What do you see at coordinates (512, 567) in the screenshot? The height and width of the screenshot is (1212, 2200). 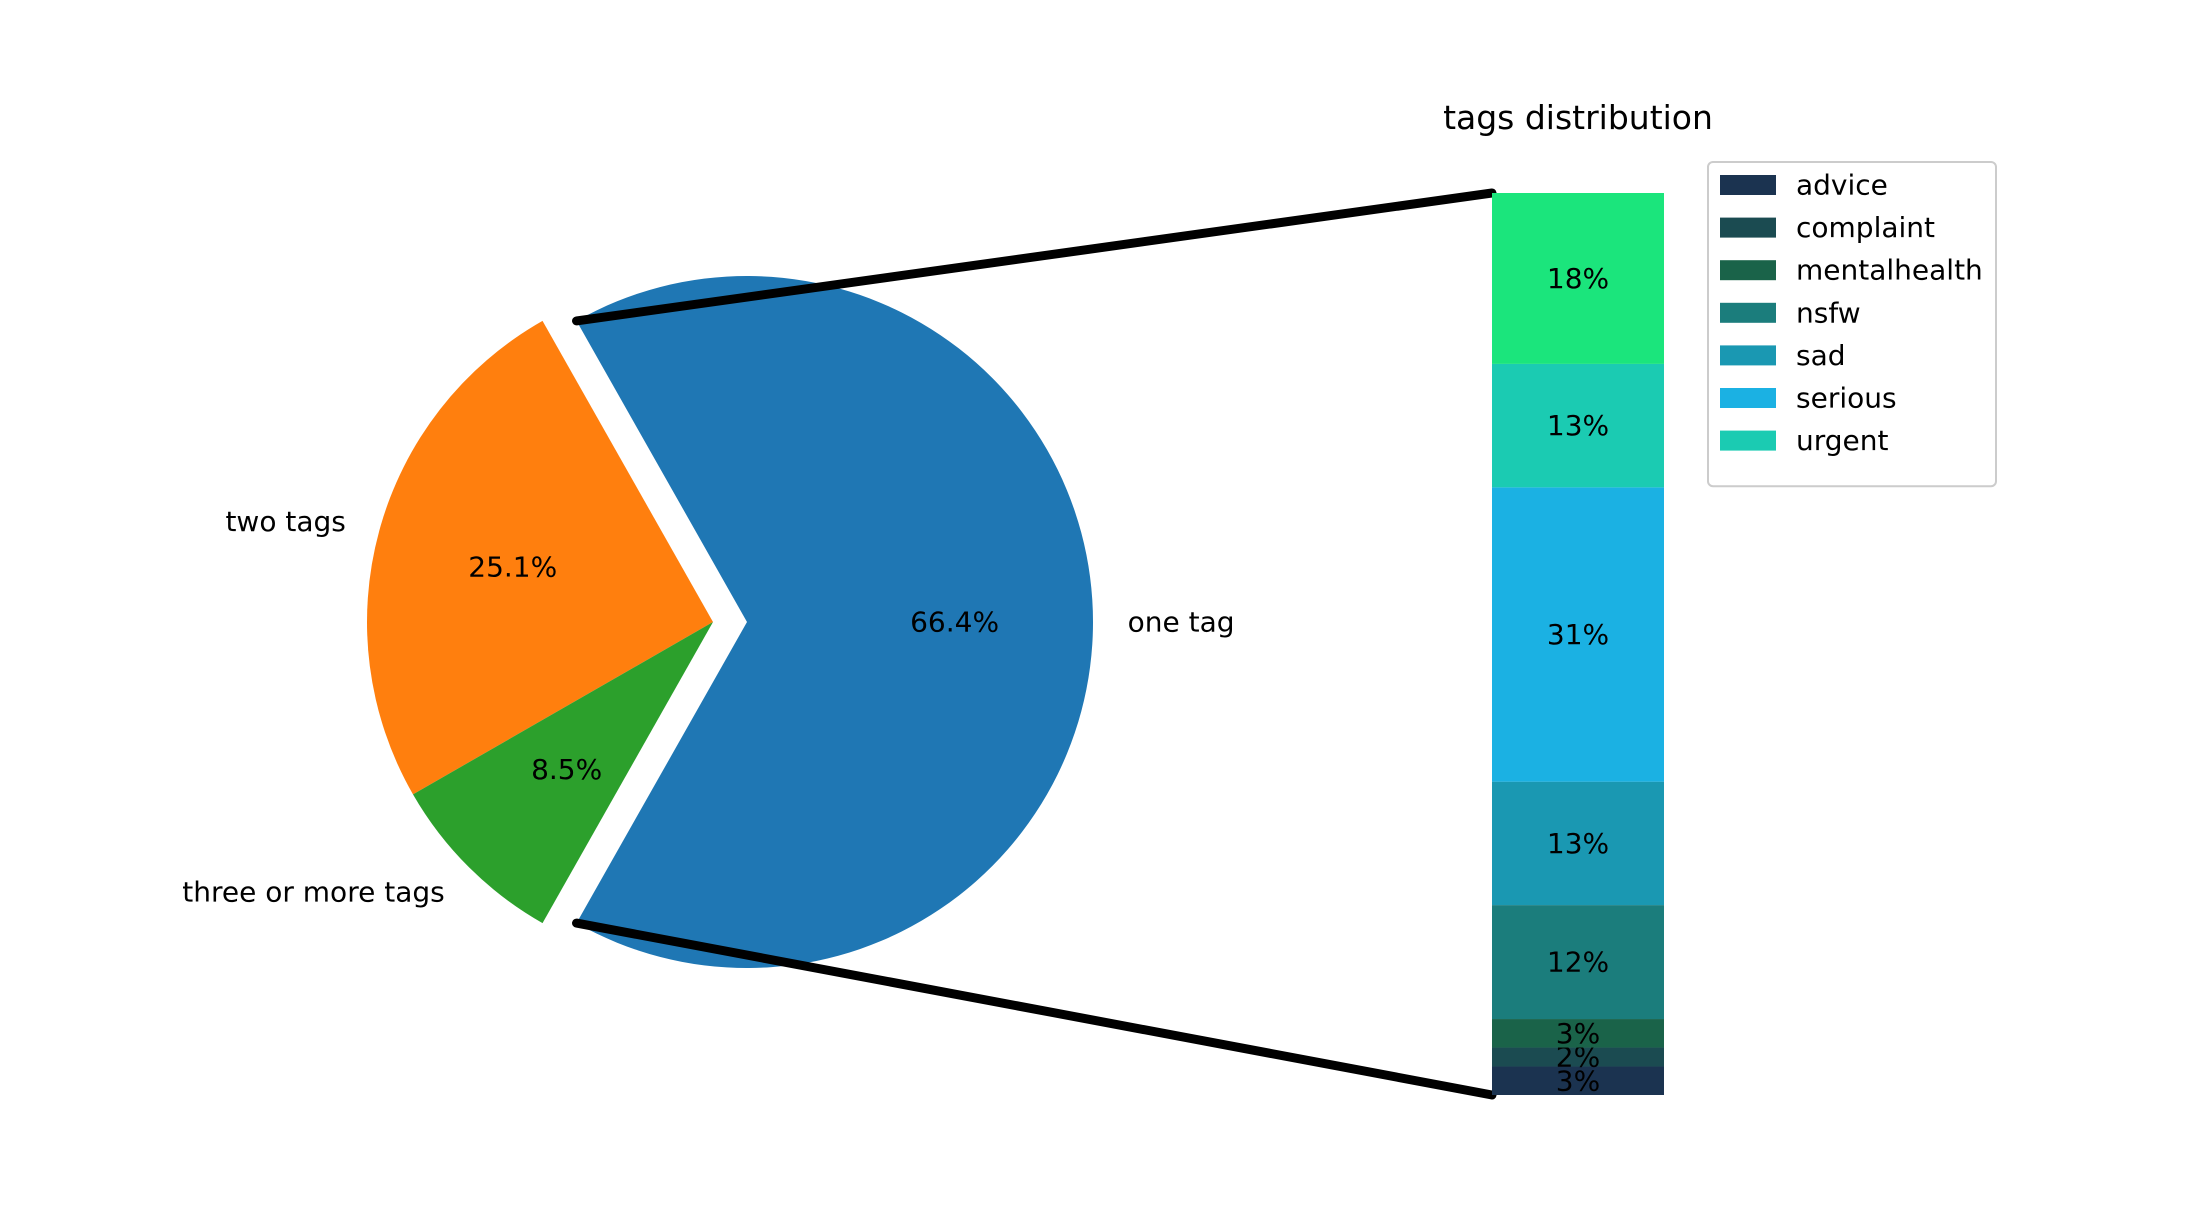 I see `pie-percent-label: 25.1%` at bounding box center [512, 567].